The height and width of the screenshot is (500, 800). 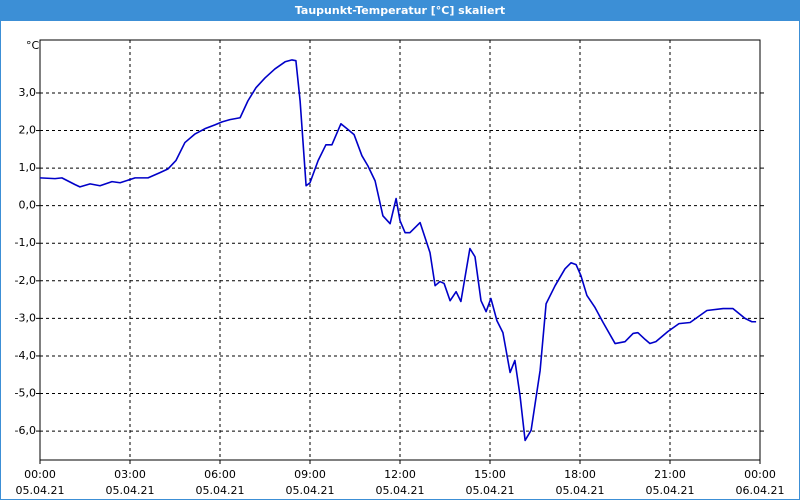 What do you see at coordinates (760, 490) in the screenshot?
I see `x-tick-date: 06.04.21` at bounding box center [760, 490].